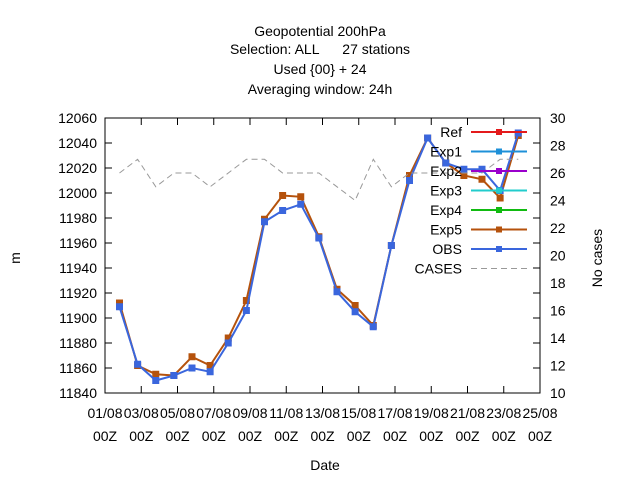 This screenshot has height=480, width=640. What do you see at coordinates (431, 413) in the screenshot?
I see `x-tick-label: 19/08` at bounding box center [431, 413].